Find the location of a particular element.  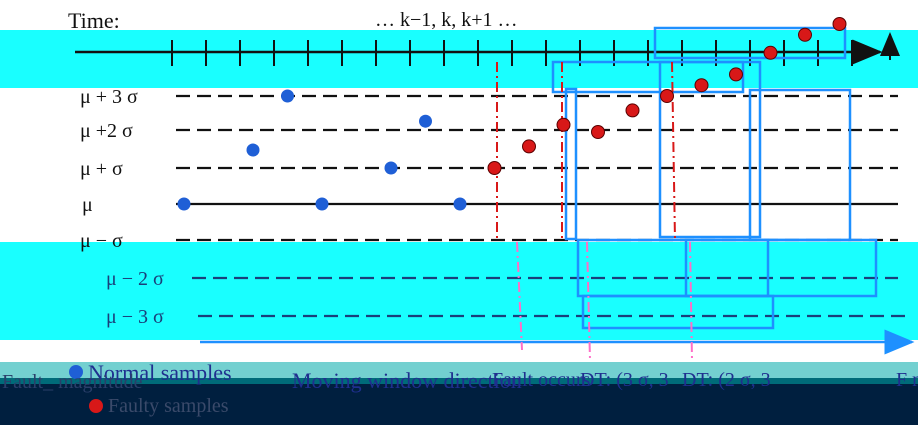

navy-band-bottom is located at coordinates (459, 401).